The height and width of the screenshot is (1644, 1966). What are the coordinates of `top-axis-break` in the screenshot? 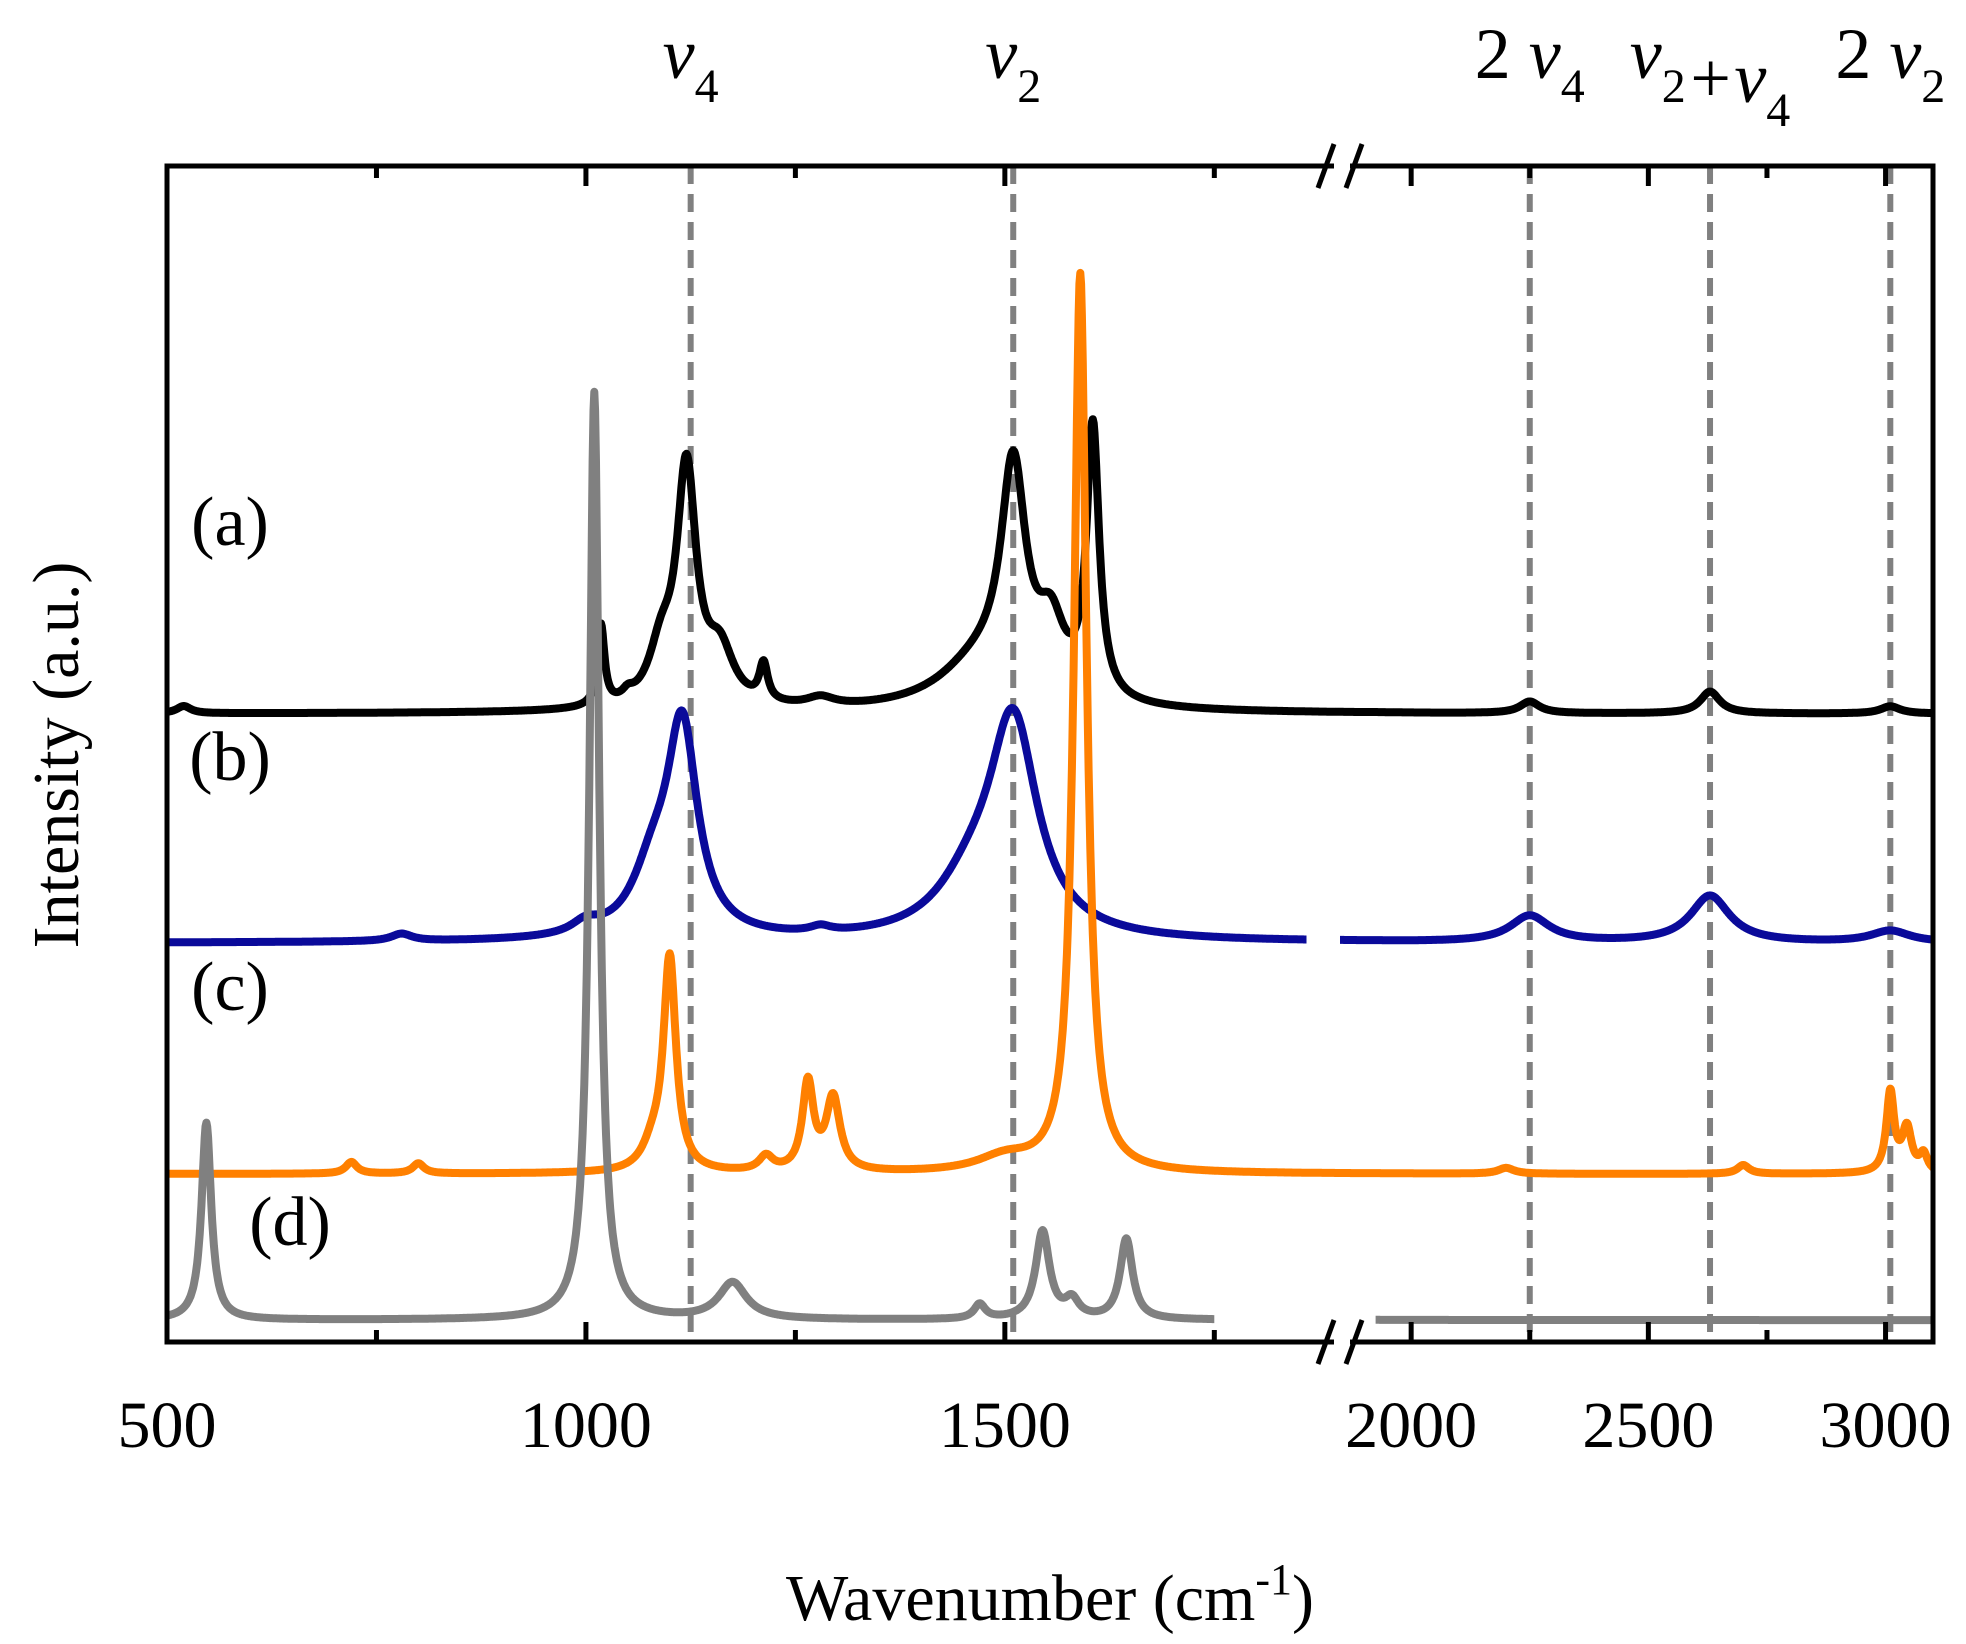 It's located at (1340, 166).